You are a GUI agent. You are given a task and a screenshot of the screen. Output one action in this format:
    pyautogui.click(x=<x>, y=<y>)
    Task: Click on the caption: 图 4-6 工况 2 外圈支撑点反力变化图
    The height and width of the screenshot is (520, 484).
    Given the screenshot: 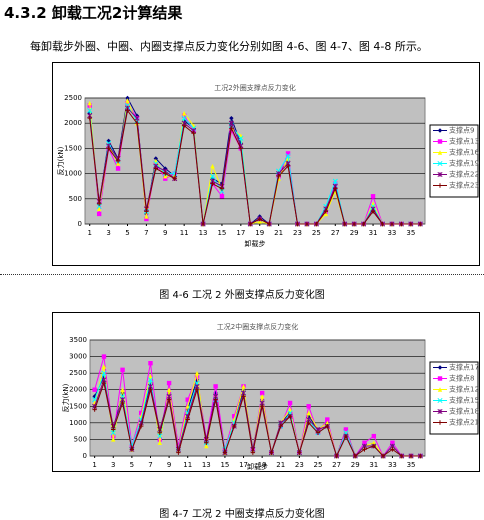 What is the action you would take?
    pyautogui.click(x=242, y=295)
    